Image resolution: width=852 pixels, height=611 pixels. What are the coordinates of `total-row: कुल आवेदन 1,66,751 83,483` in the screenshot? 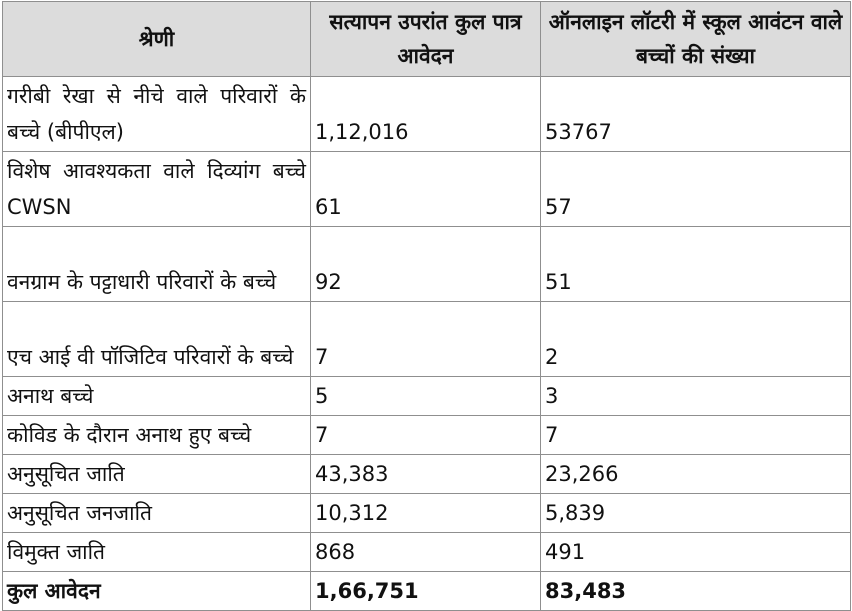 It's located at (426, 591).